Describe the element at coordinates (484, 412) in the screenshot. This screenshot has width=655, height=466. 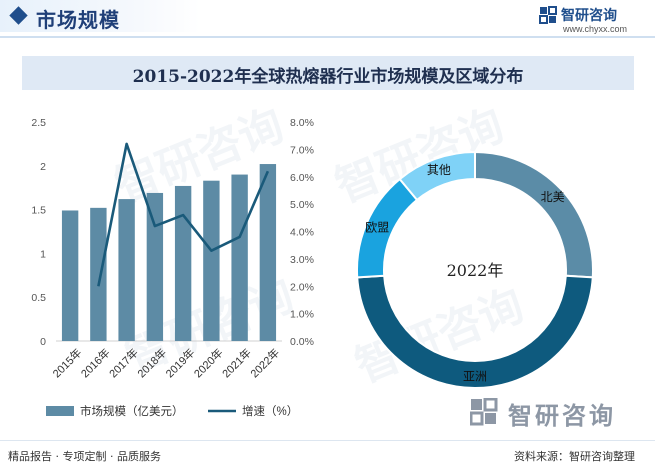
I see `footer-brand-icon` at that location.